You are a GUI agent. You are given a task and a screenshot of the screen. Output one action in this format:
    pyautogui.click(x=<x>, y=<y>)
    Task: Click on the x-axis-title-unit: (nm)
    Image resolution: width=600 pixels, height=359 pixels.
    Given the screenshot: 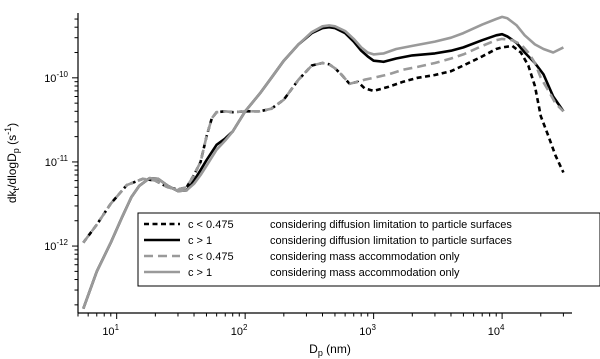 What is the action you would take?
    pyautogui.click(x=337, y=349)
    